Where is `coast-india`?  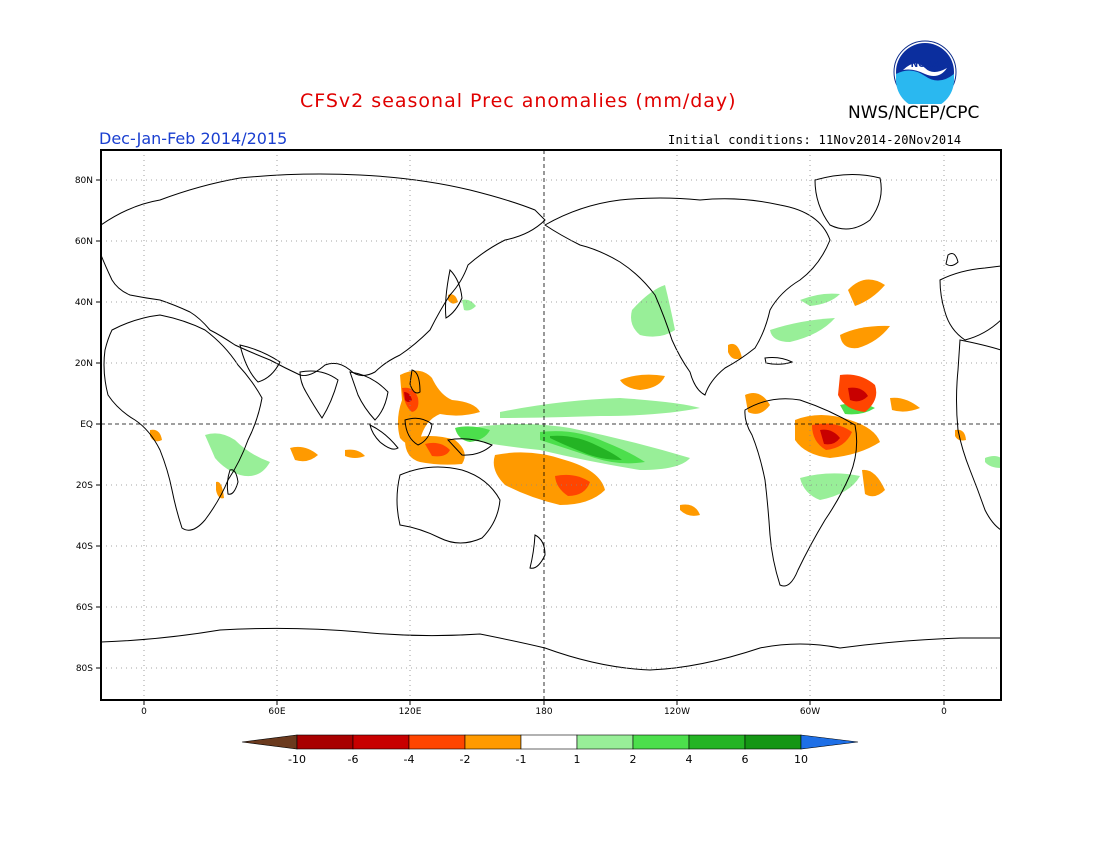
coast-india is located at coordinates (319, 394).